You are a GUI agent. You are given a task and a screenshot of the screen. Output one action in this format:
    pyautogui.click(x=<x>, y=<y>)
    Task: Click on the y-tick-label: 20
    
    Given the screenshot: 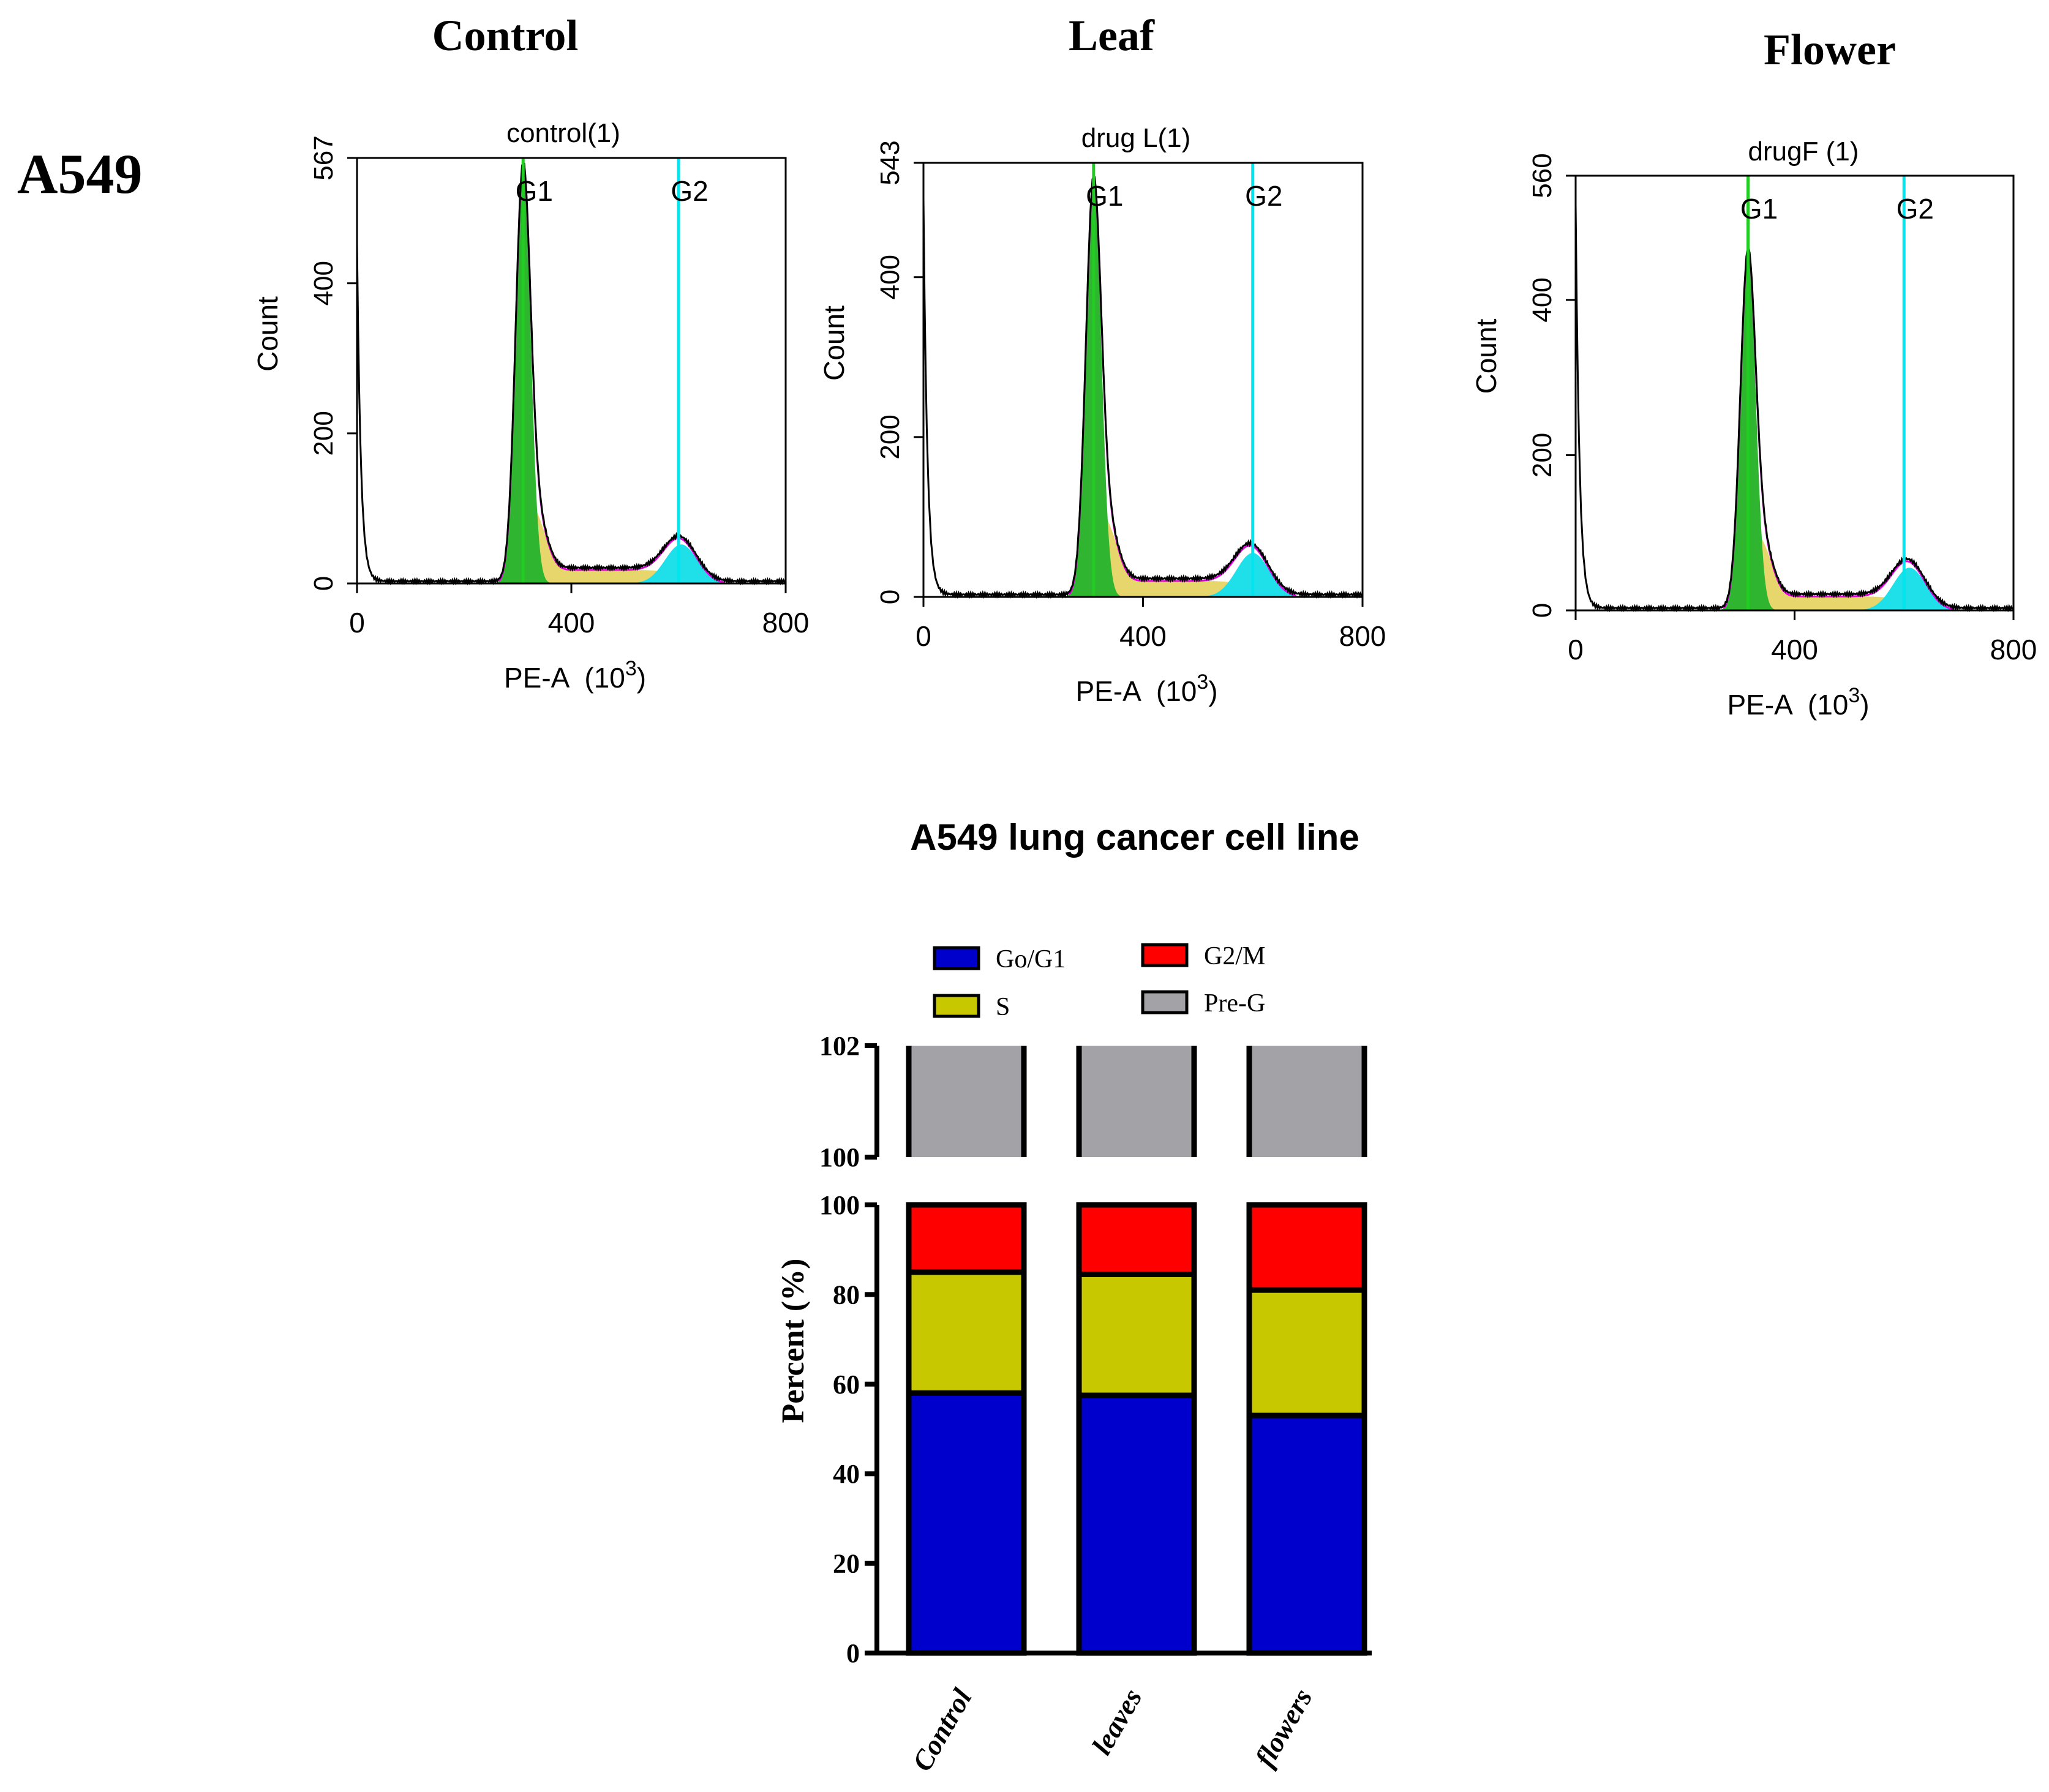 What is the action you would take?
    pyautogui.click(x=846, y=1564)
    